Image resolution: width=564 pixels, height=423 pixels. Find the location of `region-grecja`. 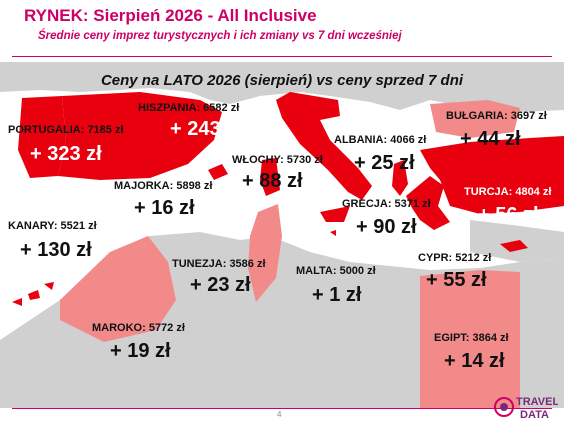

region-grecja is located at coordinates (428, 203).